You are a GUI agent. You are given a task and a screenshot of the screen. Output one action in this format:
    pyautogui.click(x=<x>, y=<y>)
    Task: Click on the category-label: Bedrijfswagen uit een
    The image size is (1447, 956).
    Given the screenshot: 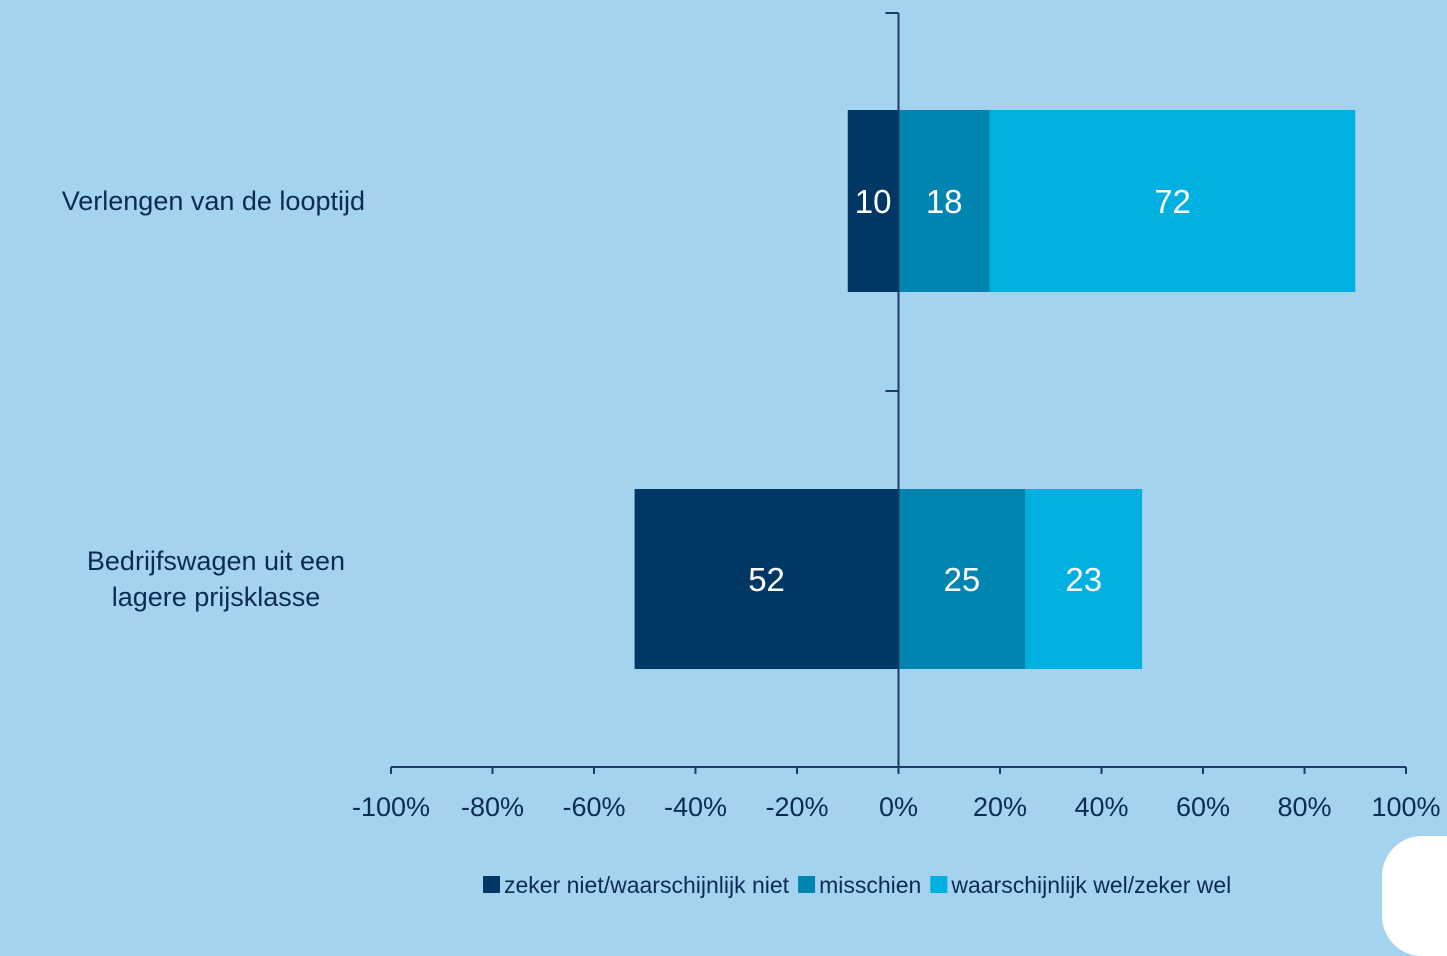 What is the action you would take?
    pyautogui.click(x=216, y=561)
    